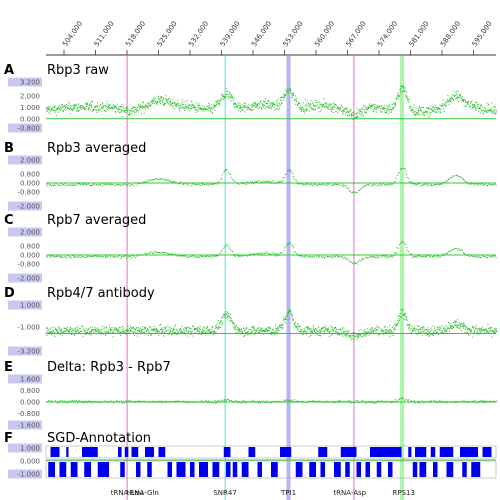  Describe the element at coordinates (109, 367) in the screenshot. I see `panel-title: Delta: Rpb3 - Rpb7` at that location.